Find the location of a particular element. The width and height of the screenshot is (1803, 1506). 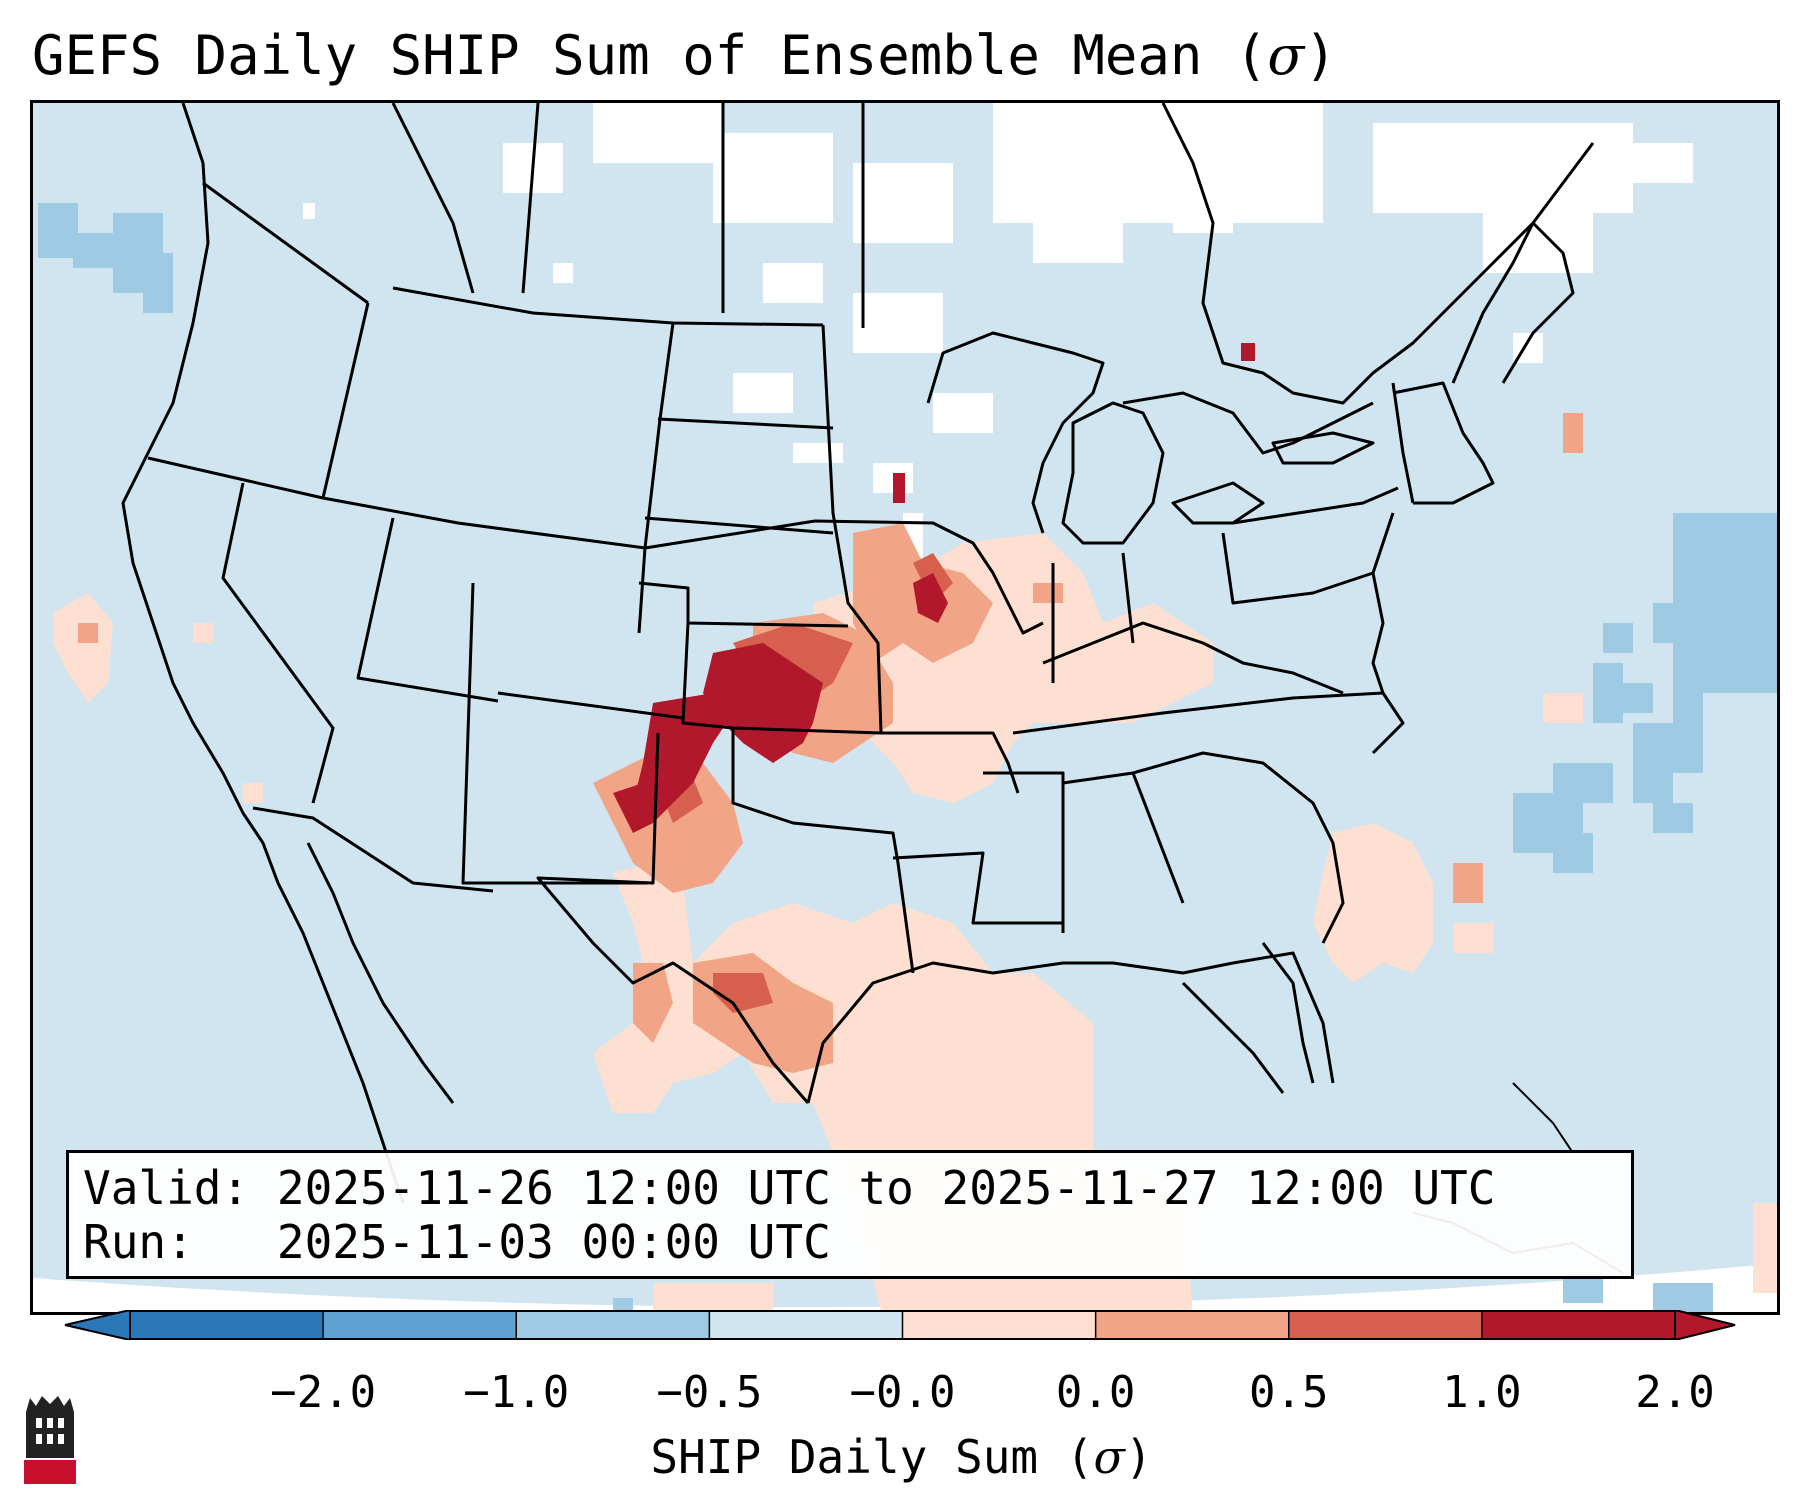

colorbar-tick-label: 2.0 is located at coordinates (1675, 1392).